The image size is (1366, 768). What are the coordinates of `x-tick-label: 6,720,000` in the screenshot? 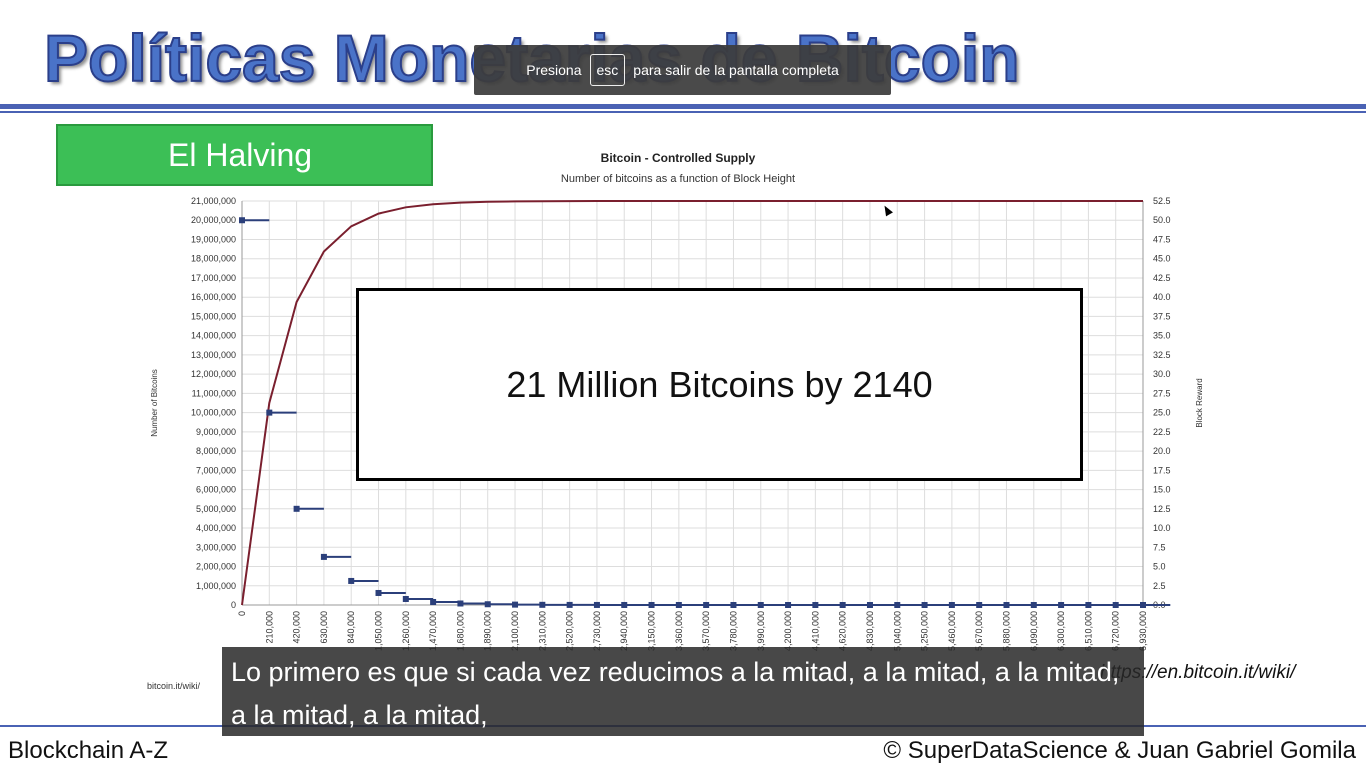 It's located at (1116, 631).